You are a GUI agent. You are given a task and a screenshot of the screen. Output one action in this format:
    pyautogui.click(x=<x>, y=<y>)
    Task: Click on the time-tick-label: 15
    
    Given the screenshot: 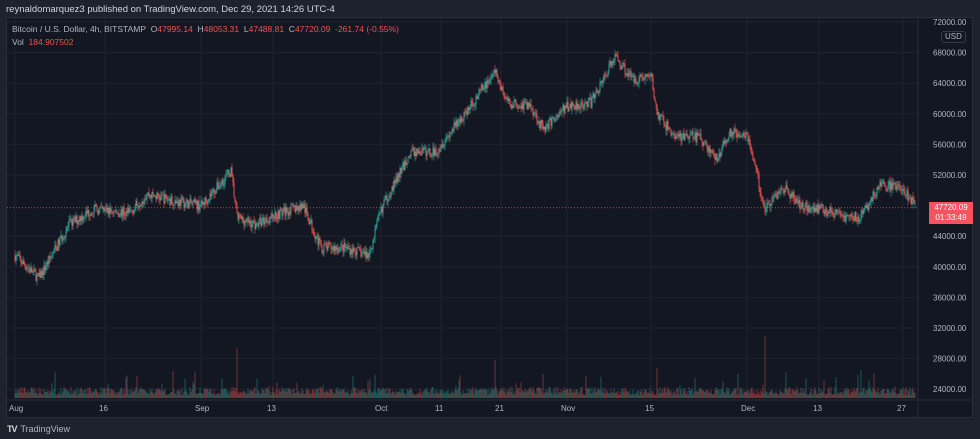 What is the action you would take?
    pyautogui.click(x=649, y=408)
    